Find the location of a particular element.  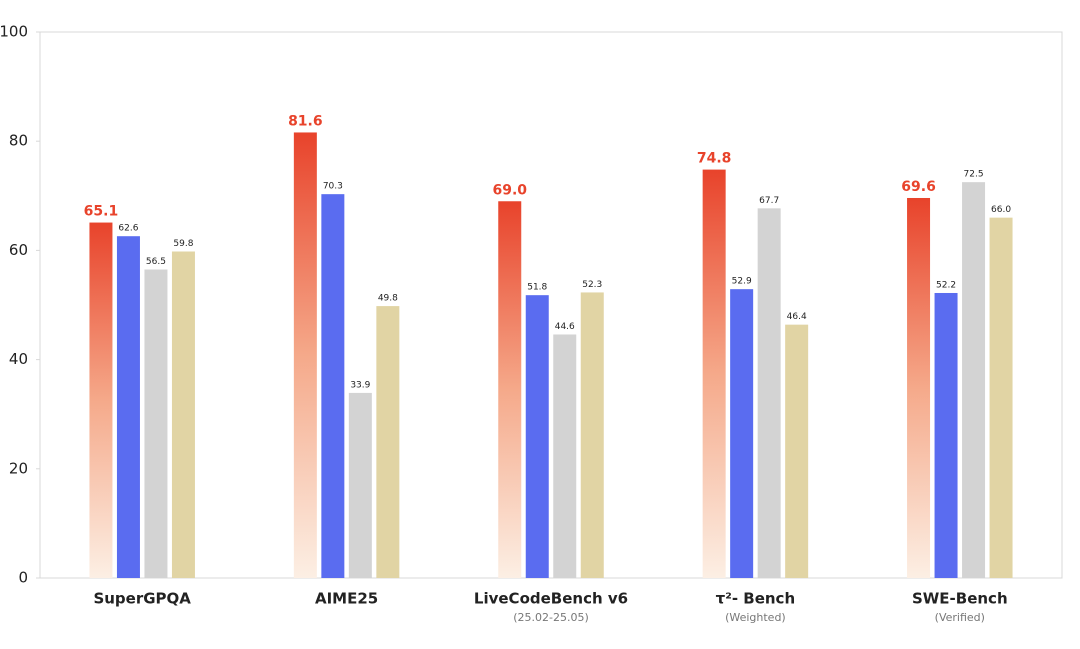

y-tick-label: 100 is located at coordinates (14, 32).